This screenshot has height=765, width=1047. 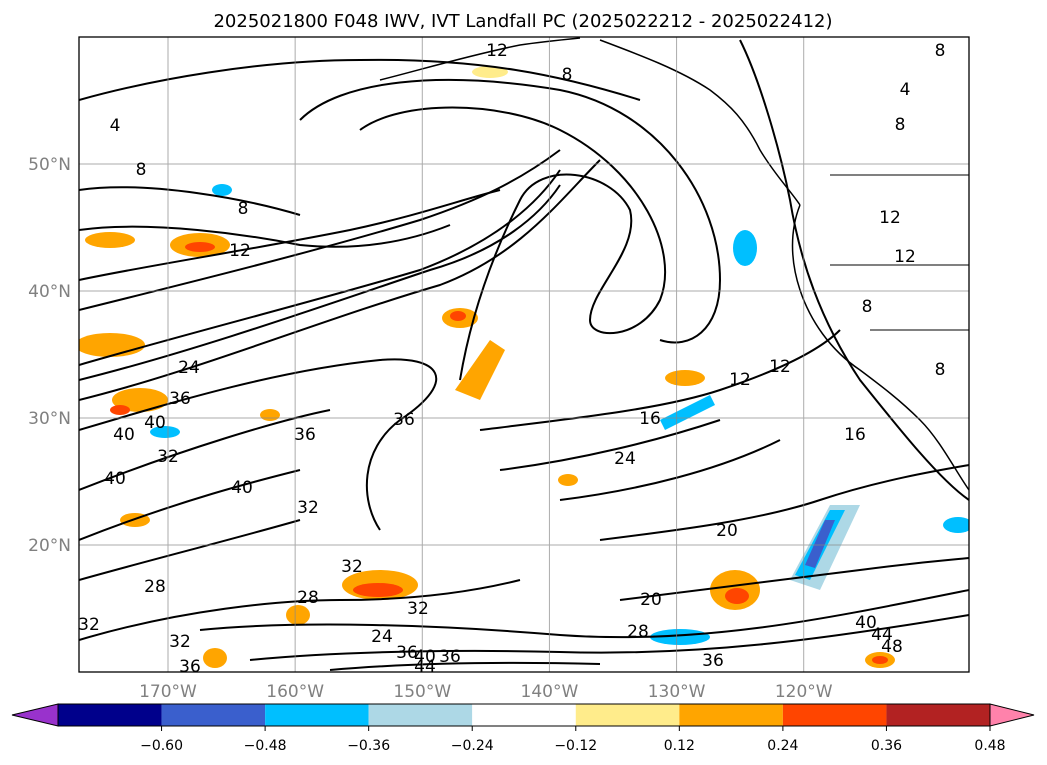 I want to click on colorbar-tick-label: 0.48, so click(x=989, y=746).